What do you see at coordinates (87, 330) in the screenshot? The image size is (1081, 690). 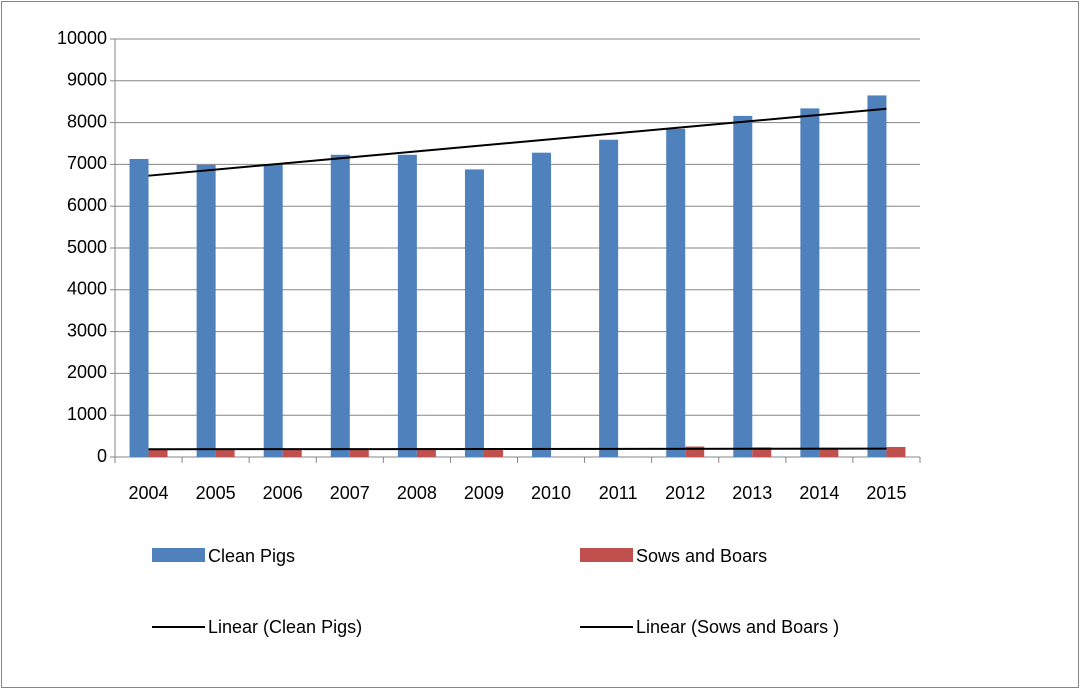 I see `y-tick-label: 3000` at bounding box center [87, 330].